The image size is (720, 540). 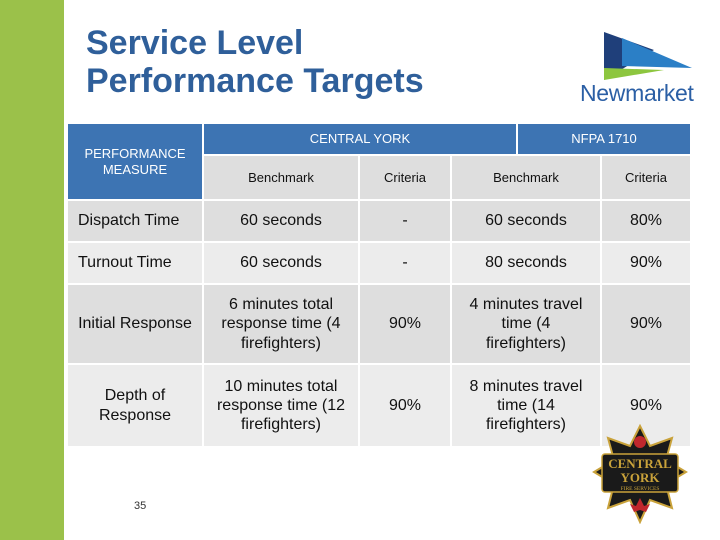 I want to click on row-measure: Depth of Response, so click(x=135, y=405).